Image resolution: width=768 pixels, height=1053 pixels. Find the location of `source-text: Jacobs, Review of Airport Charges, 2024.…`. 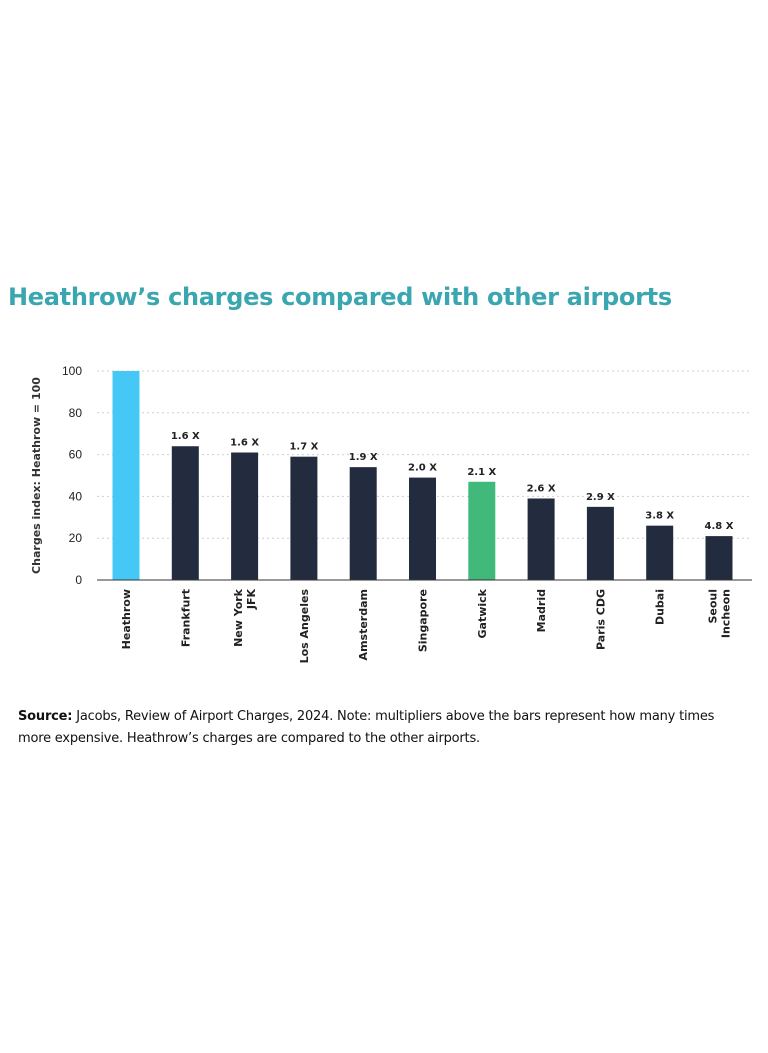

source-text: Jacobs, Review of Airport Charges, 2024.… is located at coordinates (366, 727).